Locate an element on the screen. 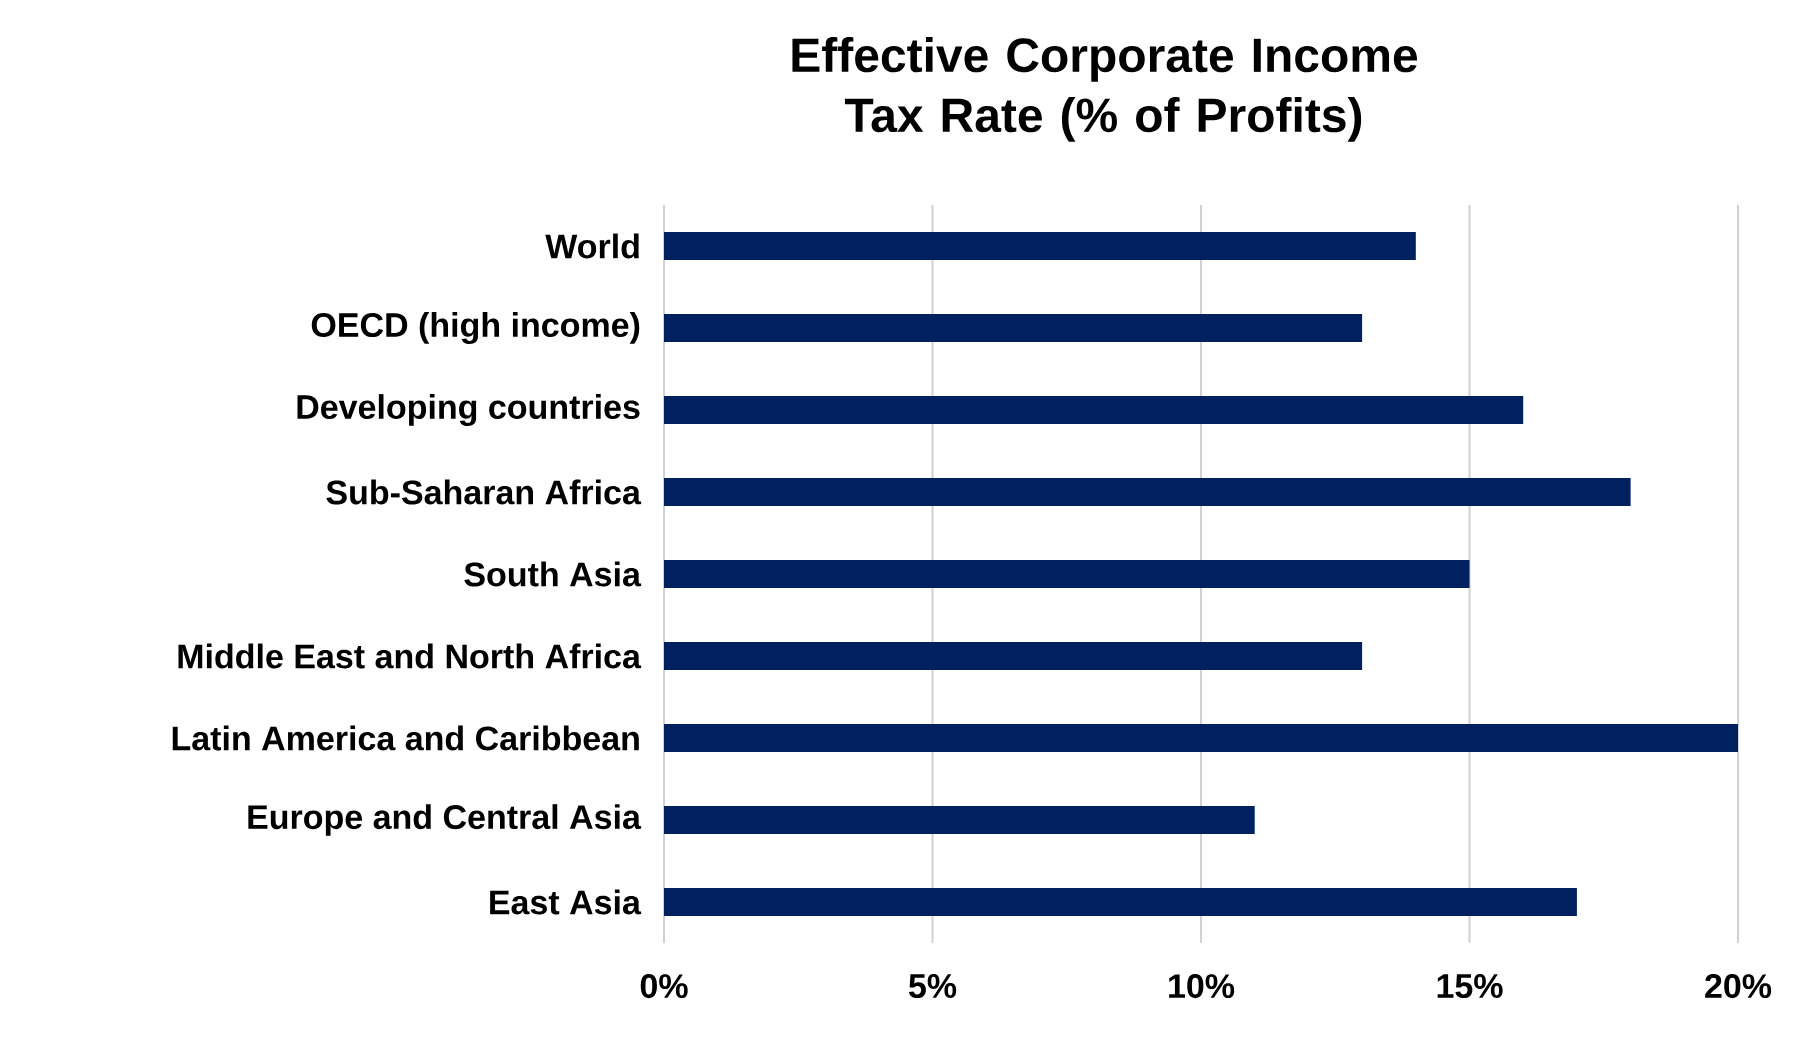 Image resolution: width=1804 pixels, height=1040 pixels. y-tick-label: OECD (high income) is located at coordinates (475, 328).